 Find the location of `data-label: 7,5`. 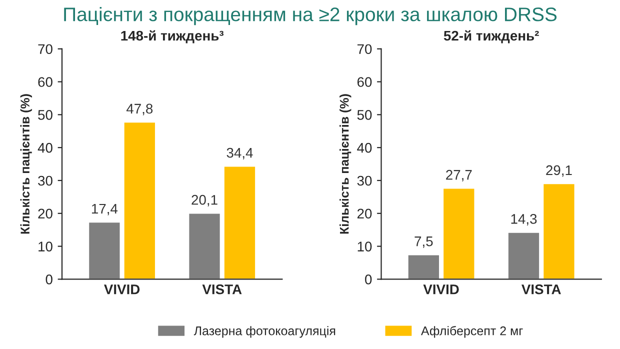

data-label: 7,5 is located at coordinates (423, 242).